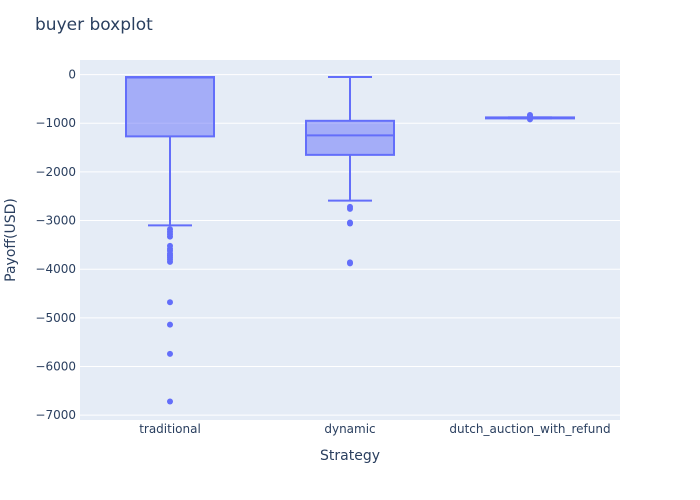 The width and height of the screenshot is (700, 500). Describe the element at coordinates (55, 269) in the screenshot. I see `y-tick-label: −4000` at that location.